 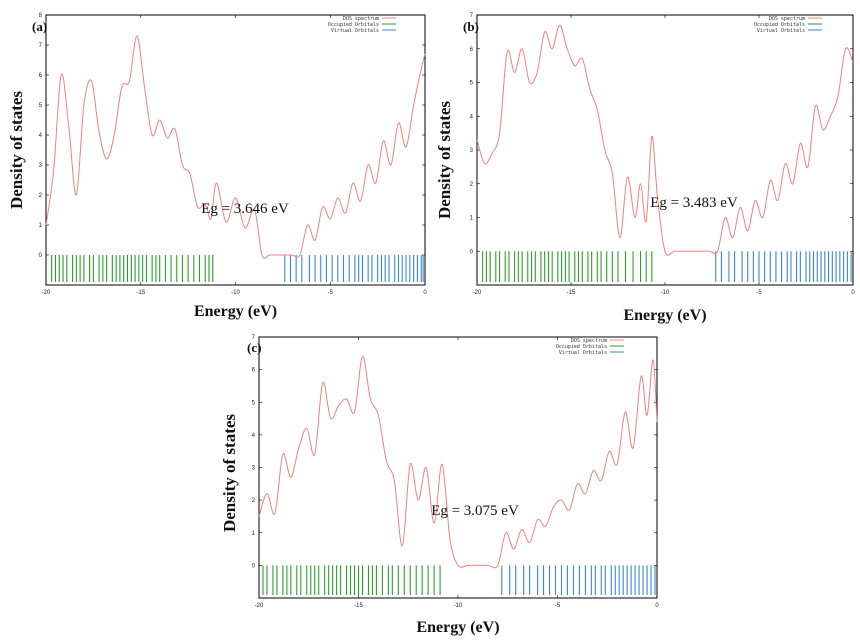 I want to click on panel-label: (c), so click(x=254, y=347).